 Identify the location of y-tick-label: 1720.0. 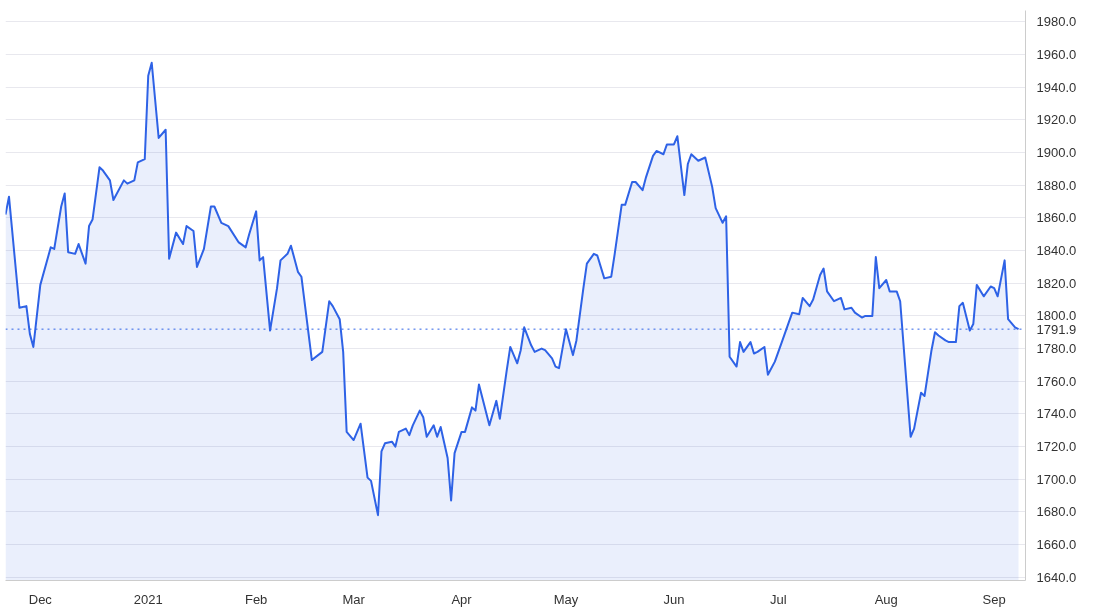
(1056, 447).